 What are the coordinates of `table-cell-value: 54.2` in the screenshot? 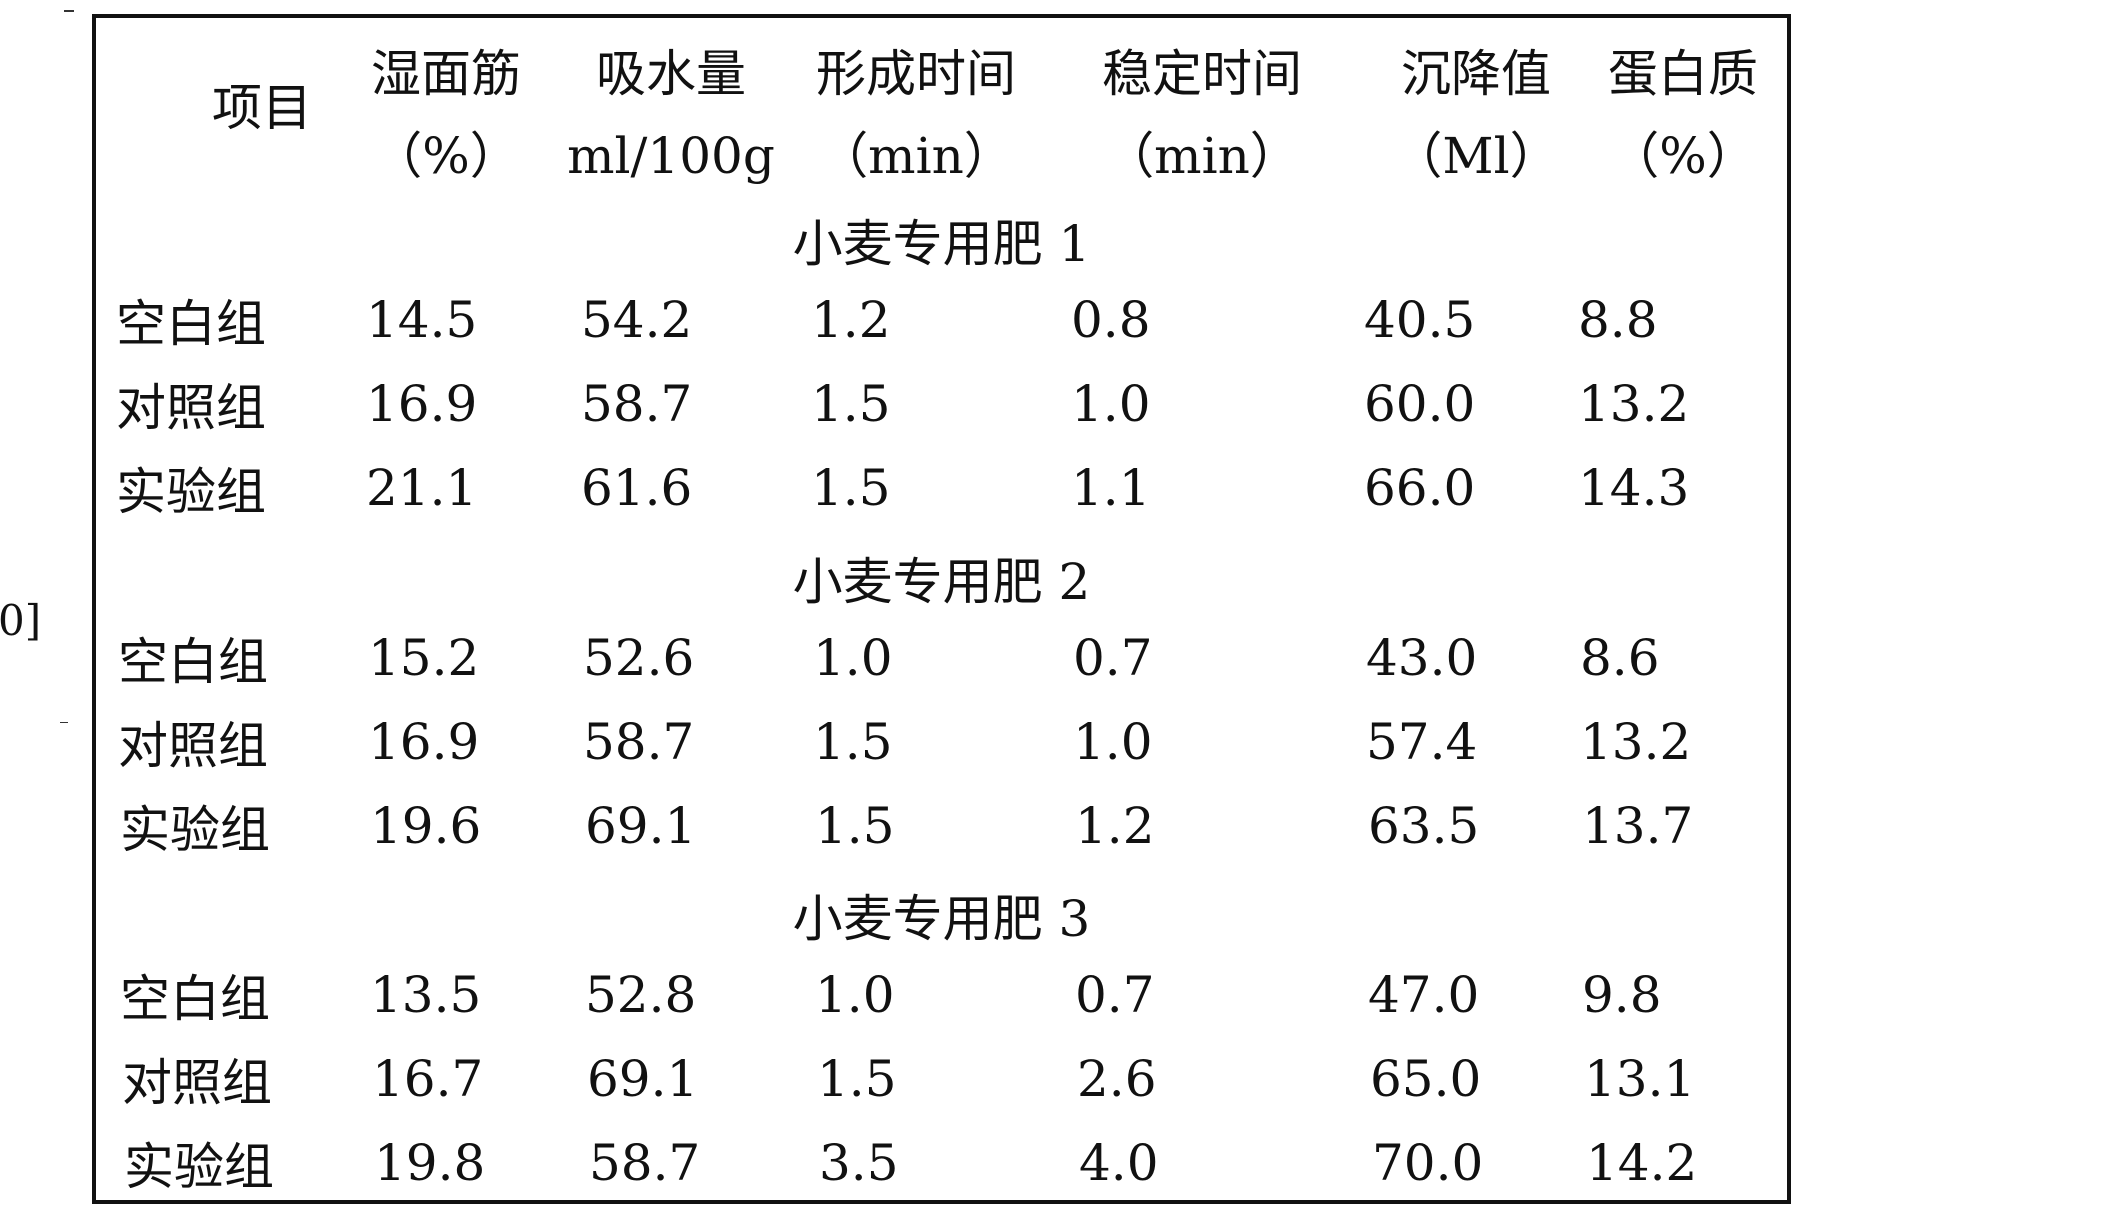 It's located at (637, 320).